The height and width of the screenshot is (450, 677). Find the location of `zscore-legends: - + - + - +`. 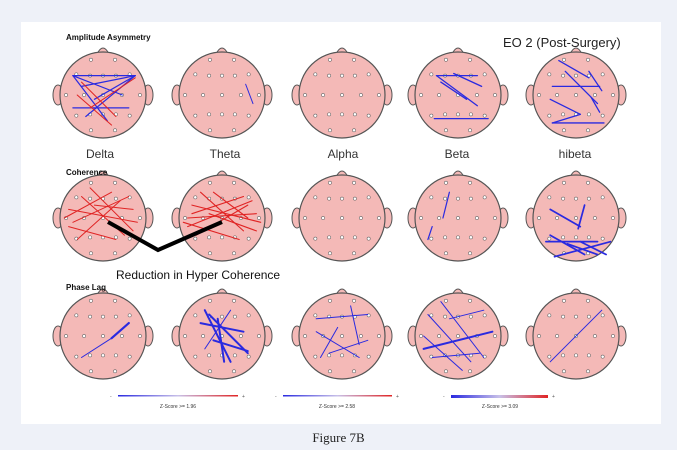

zscore-legends: - + - + - + is located at coordinates (332, 397).